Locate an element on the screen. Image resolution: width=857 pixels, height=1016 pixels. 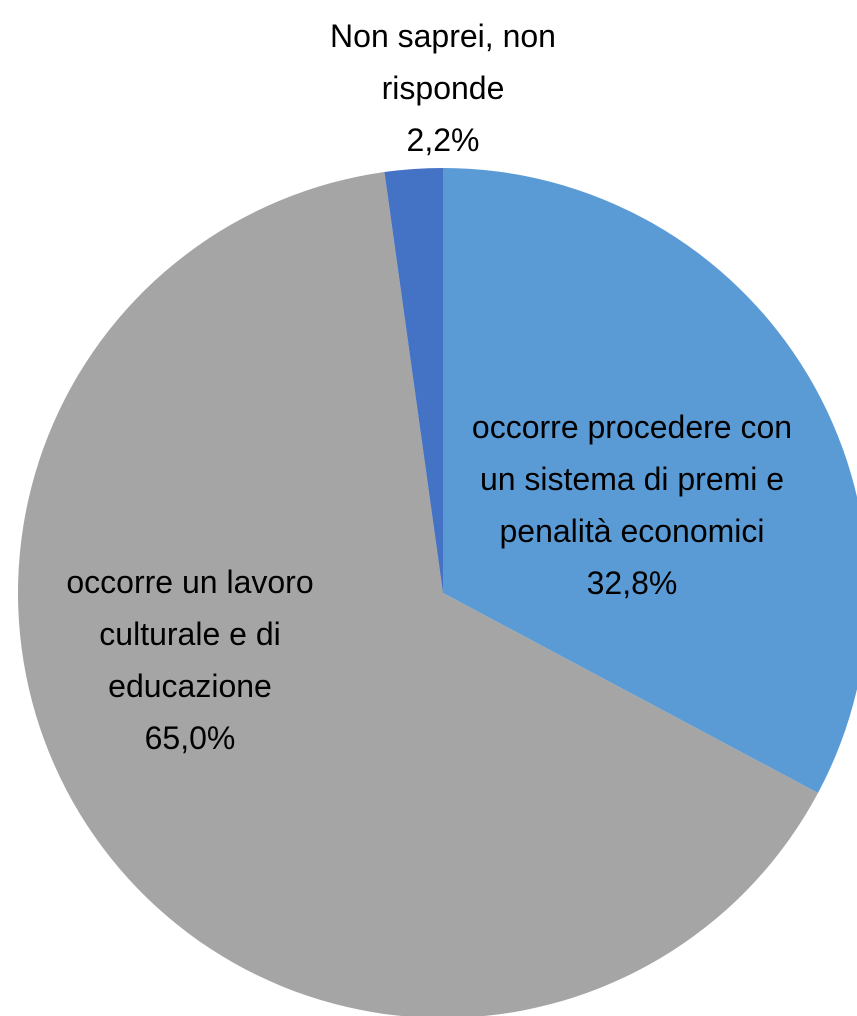
slice-value: 65,0% is located at coordinates (190, 738).